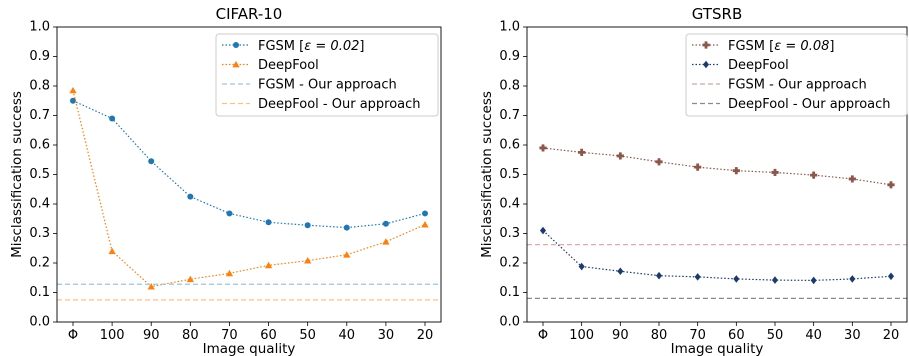 Image resolution: width=909 pixels, height=356 pixels. Describe the element at coordinates (249, 14) in the screenshot. I see `chart-title: CIFAR-10` at that location.